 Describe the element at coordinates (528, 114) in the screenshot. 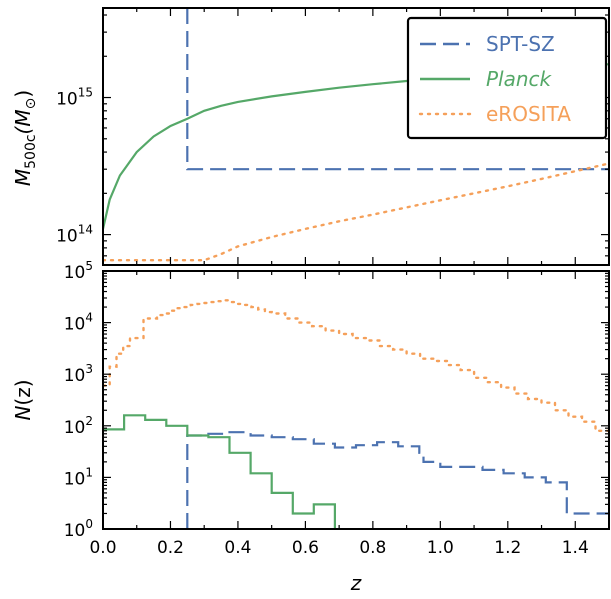

I see `legend-label-erosita: eROSITA` at that location.